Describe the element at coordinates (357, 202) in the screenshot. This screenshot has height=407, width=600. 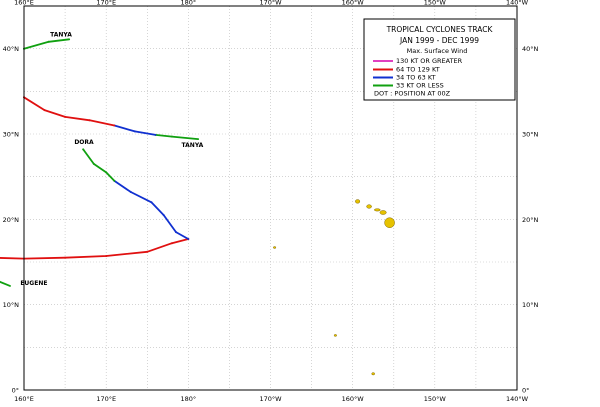
I see `island-kauai` at that location.